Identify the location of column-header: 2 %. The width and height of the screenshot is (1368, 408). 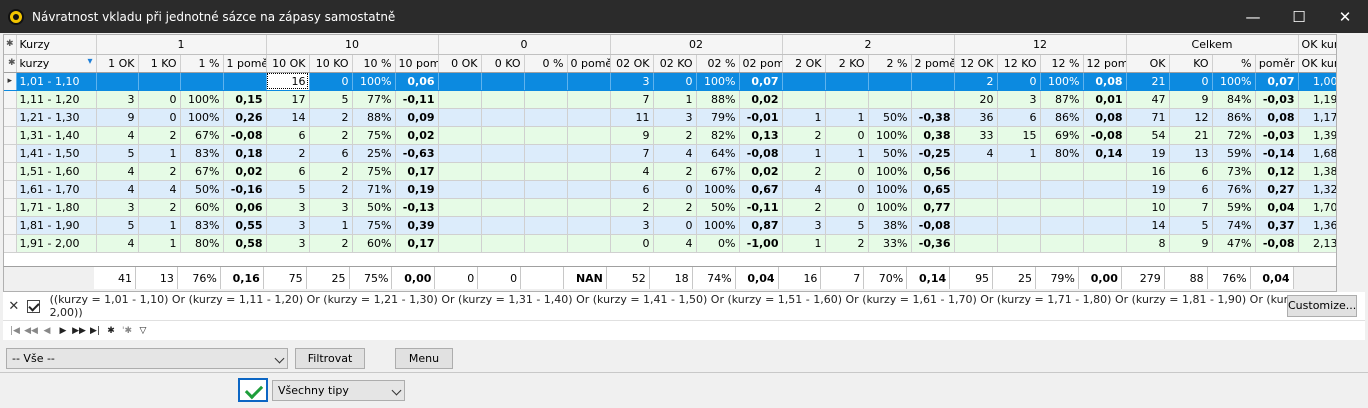
(890, 63).